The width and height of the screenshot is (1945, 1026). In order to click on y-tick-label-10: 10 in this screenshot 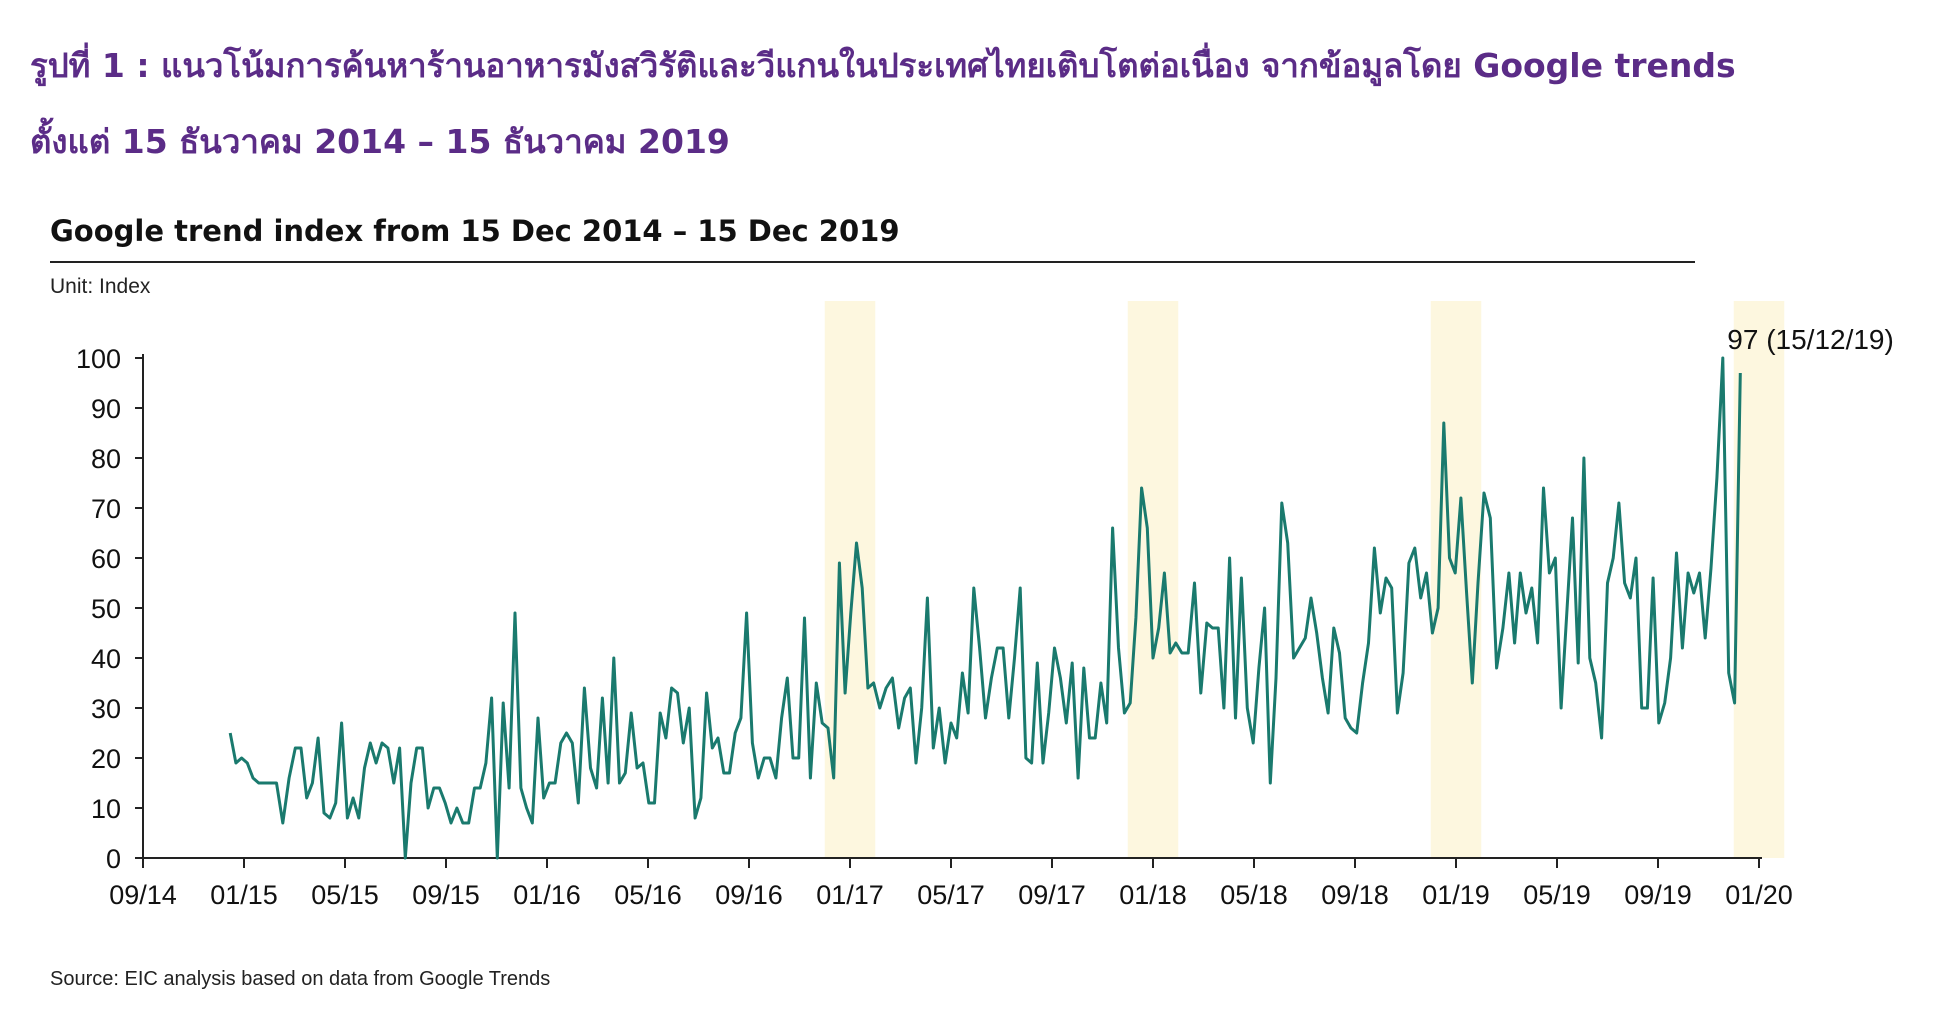, I will do `click(106, 809)`.